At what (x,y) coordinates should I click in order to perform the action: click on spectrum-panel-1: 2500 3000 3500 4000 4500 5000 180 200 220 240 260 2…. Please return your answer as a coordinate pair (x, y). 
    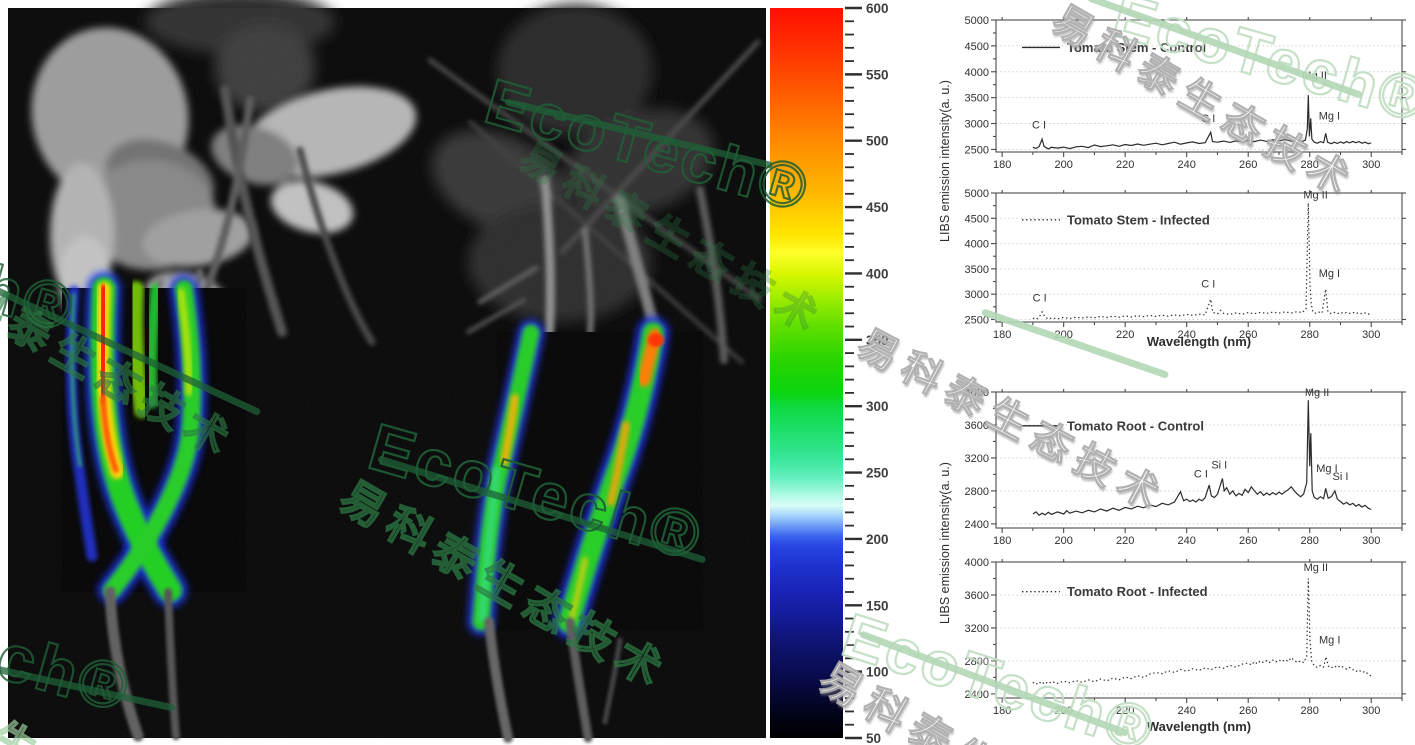
    Looking at the image, I should click on (1185, 93).